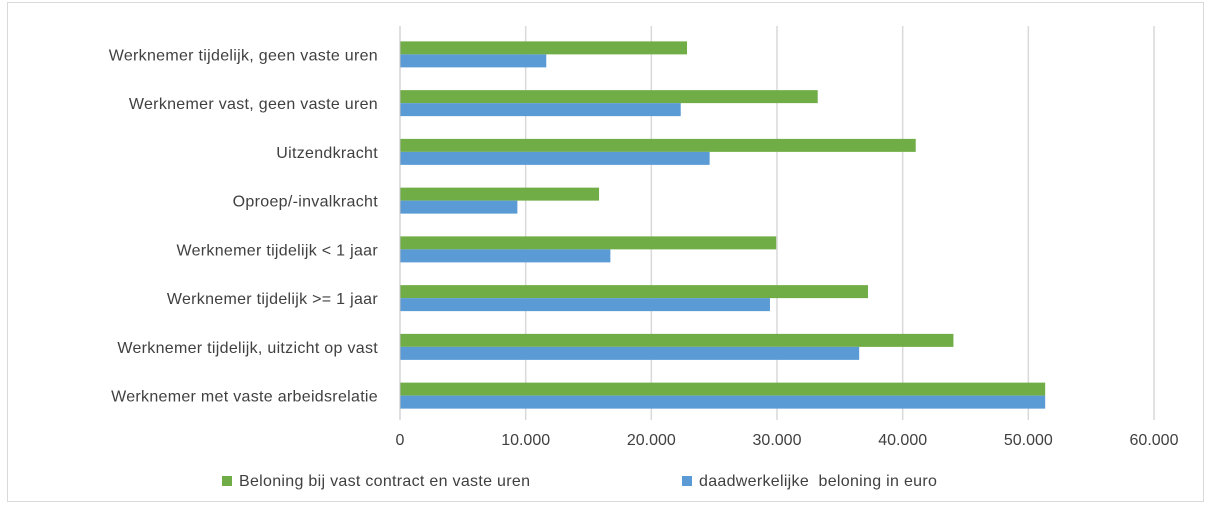 The width and height of the screenshot is (1212, 507). Describe the element at coordinates (247, 348) in the screenshot. I see `category-label: Werknemer tijdelijk, uitzicht op vast` at that location.